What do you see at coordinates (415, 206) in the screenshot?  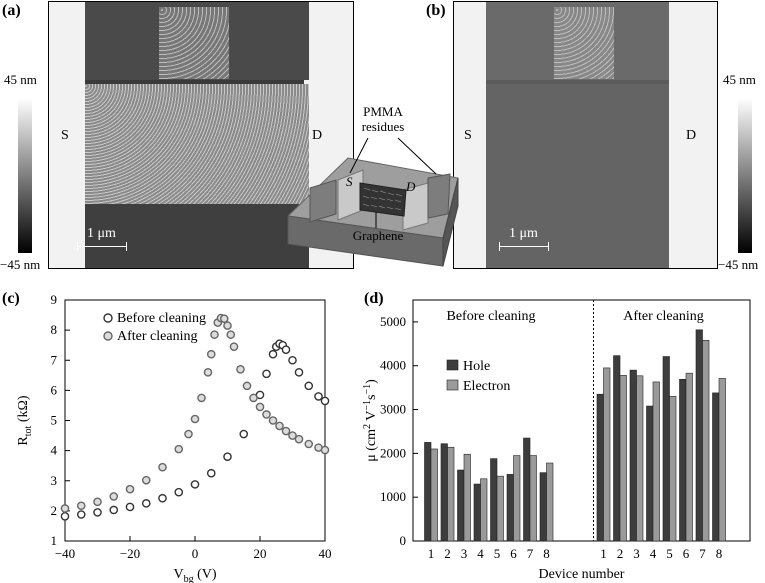 I see `electrode-d` at bounding box center [415, 206].